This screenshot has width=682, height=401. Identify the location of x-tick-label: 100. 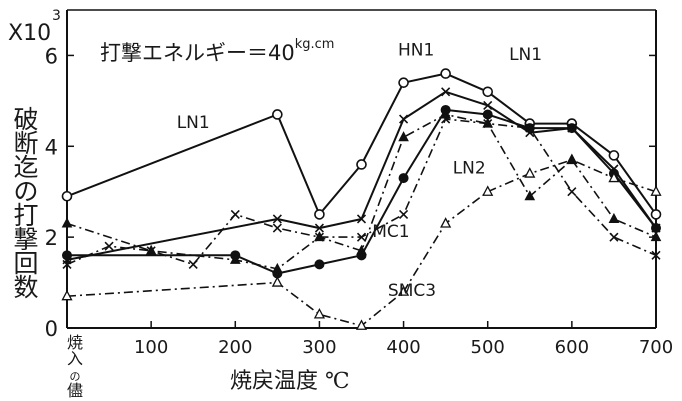
(151, 347).